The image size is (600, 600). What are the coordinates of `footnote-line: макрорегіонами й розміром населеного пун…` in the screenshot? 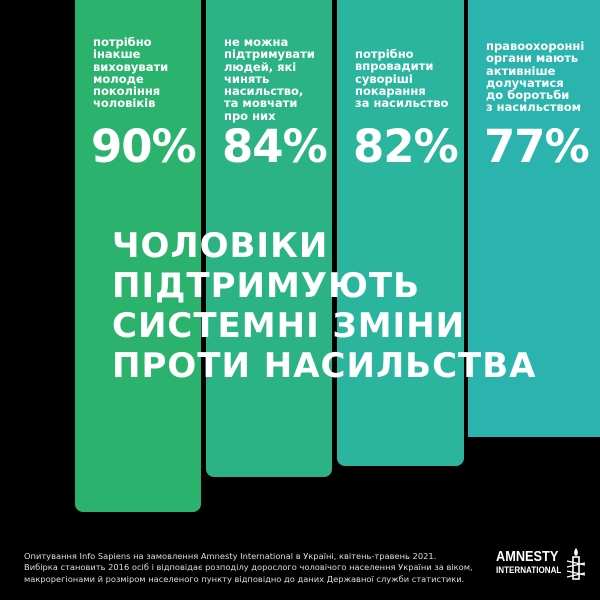 It's located at (244, 578).